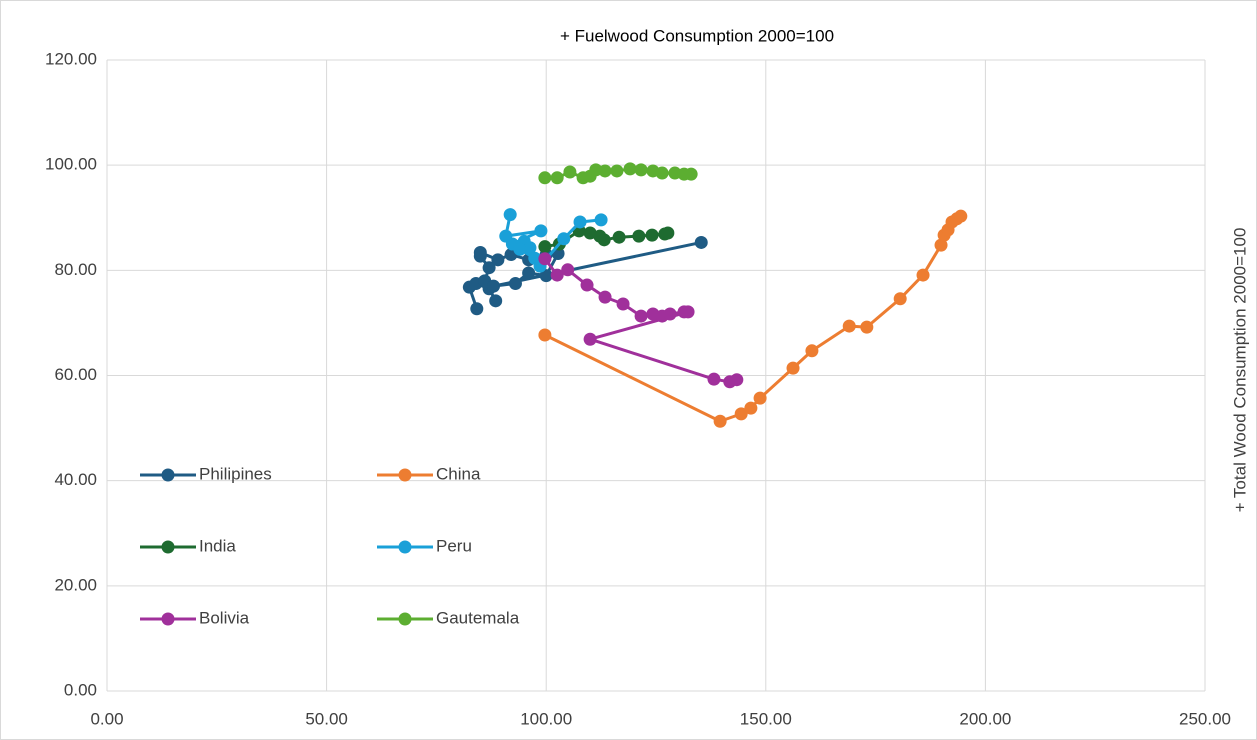 The width and height of the screenshot is (1257, 740). I want to click on y-tick-label: 40.00, so click(75, 479).